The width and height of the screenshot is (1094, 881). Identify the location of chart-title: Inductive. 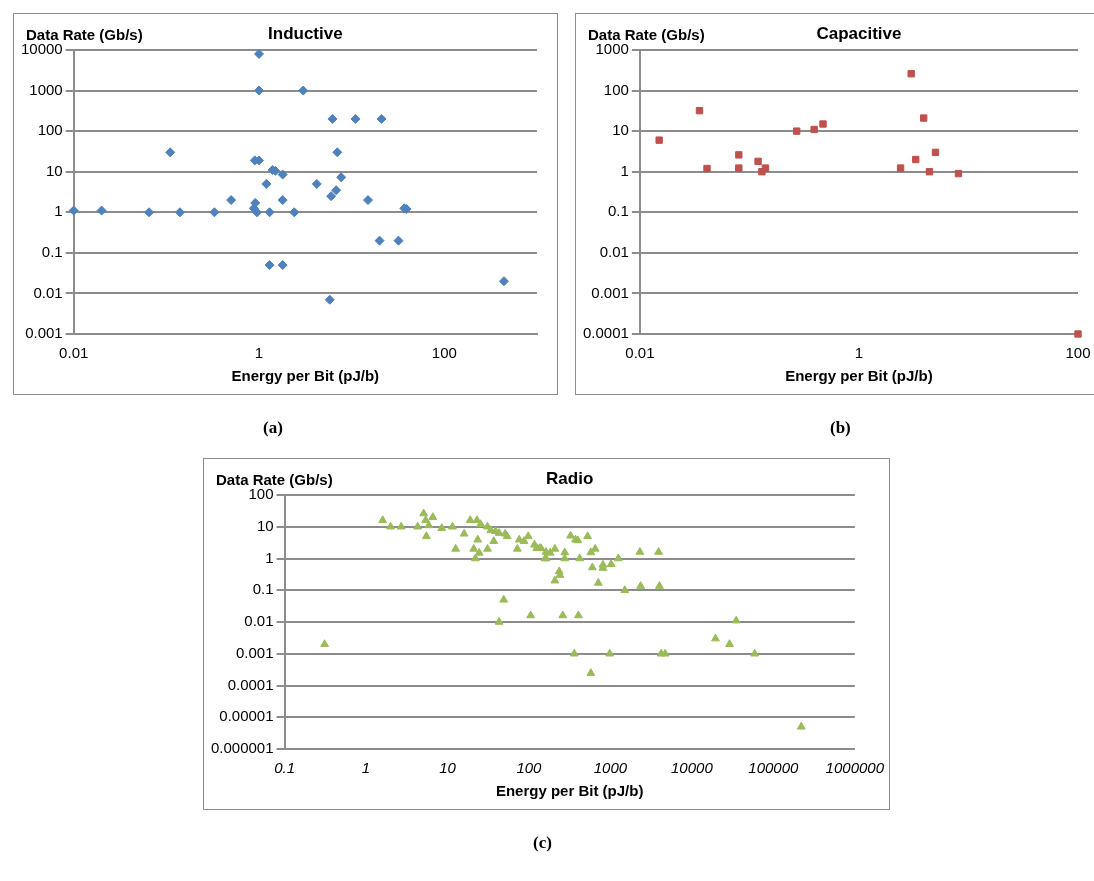
(305, 33).